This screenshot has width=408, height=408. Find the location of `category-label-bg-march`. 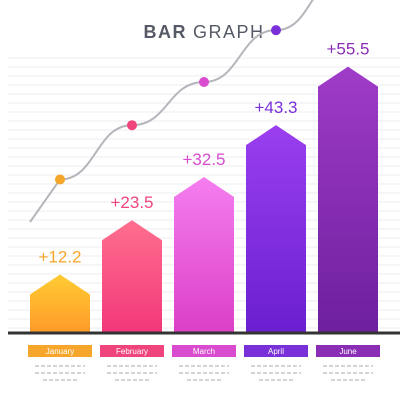

category-label-bg-march is located at coordinates (204, 351).